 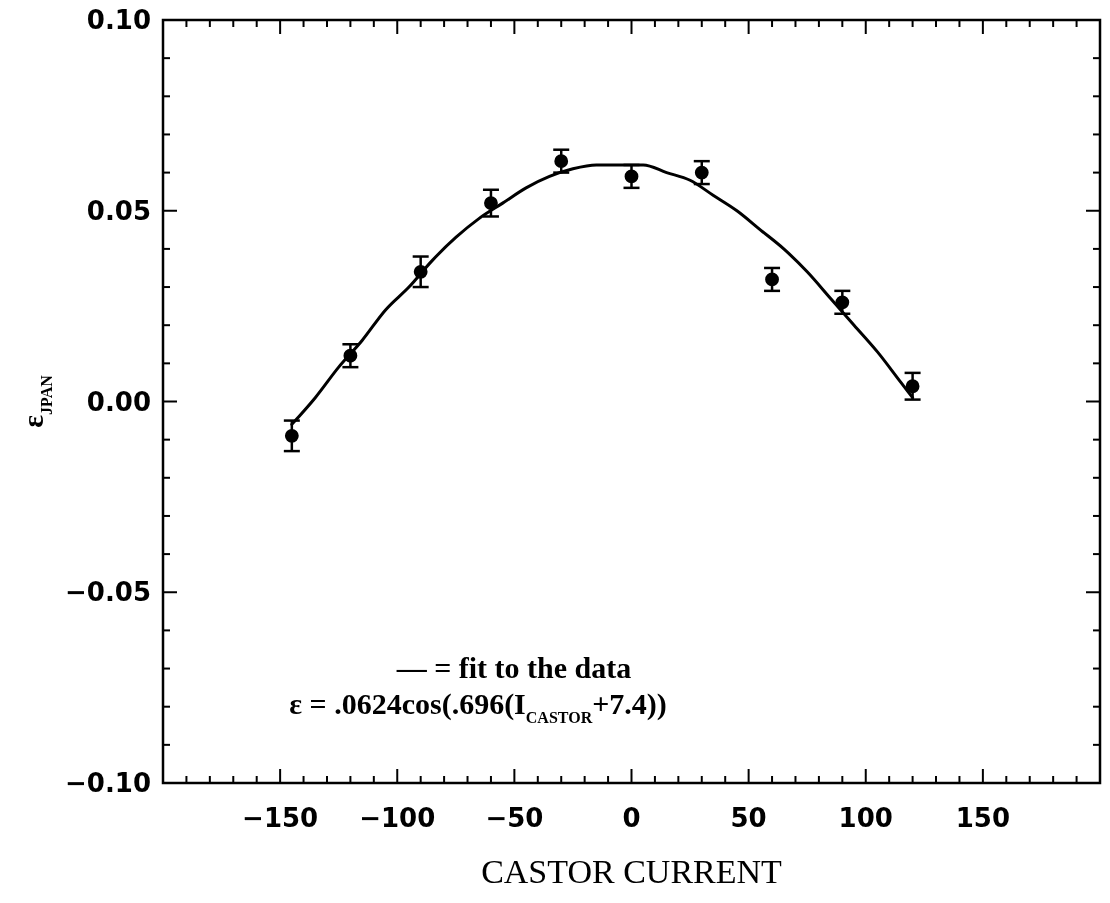 I want to click on y-tick-label: 0.10, so click(x=118, y=20).